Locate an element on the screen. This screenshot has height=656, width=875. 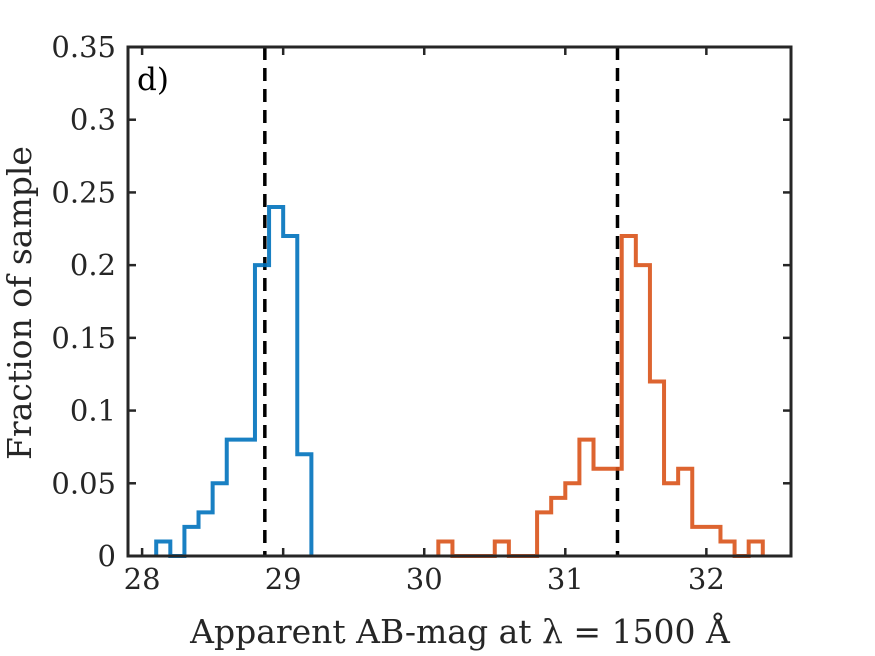
y-tick-labels: 0 0.05 0.1 0.15 0.2 0.25 0.3 0.35 is located at coordinates (83, 301).